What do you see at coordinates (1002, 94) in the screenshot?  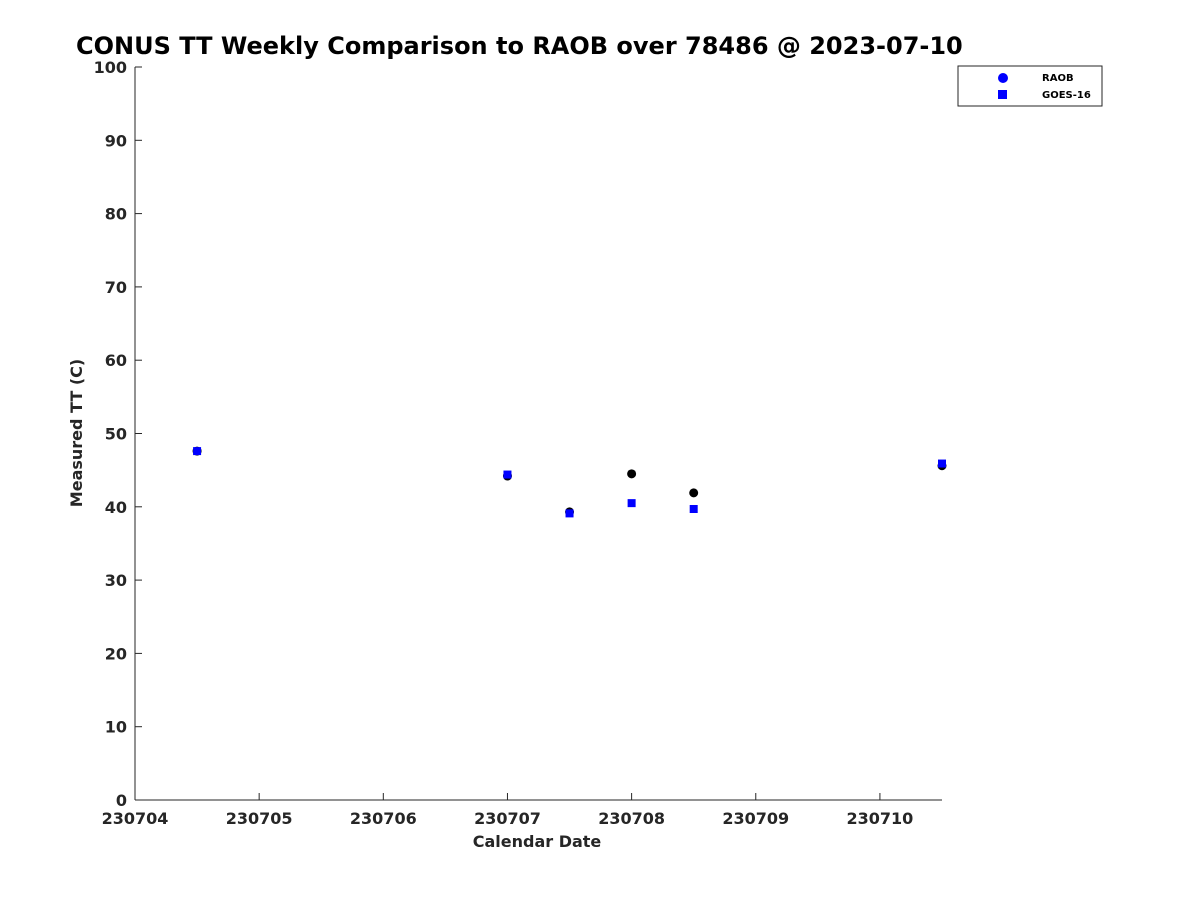 I see `legend-marker-goes16` at bounding box center [1002, 94].